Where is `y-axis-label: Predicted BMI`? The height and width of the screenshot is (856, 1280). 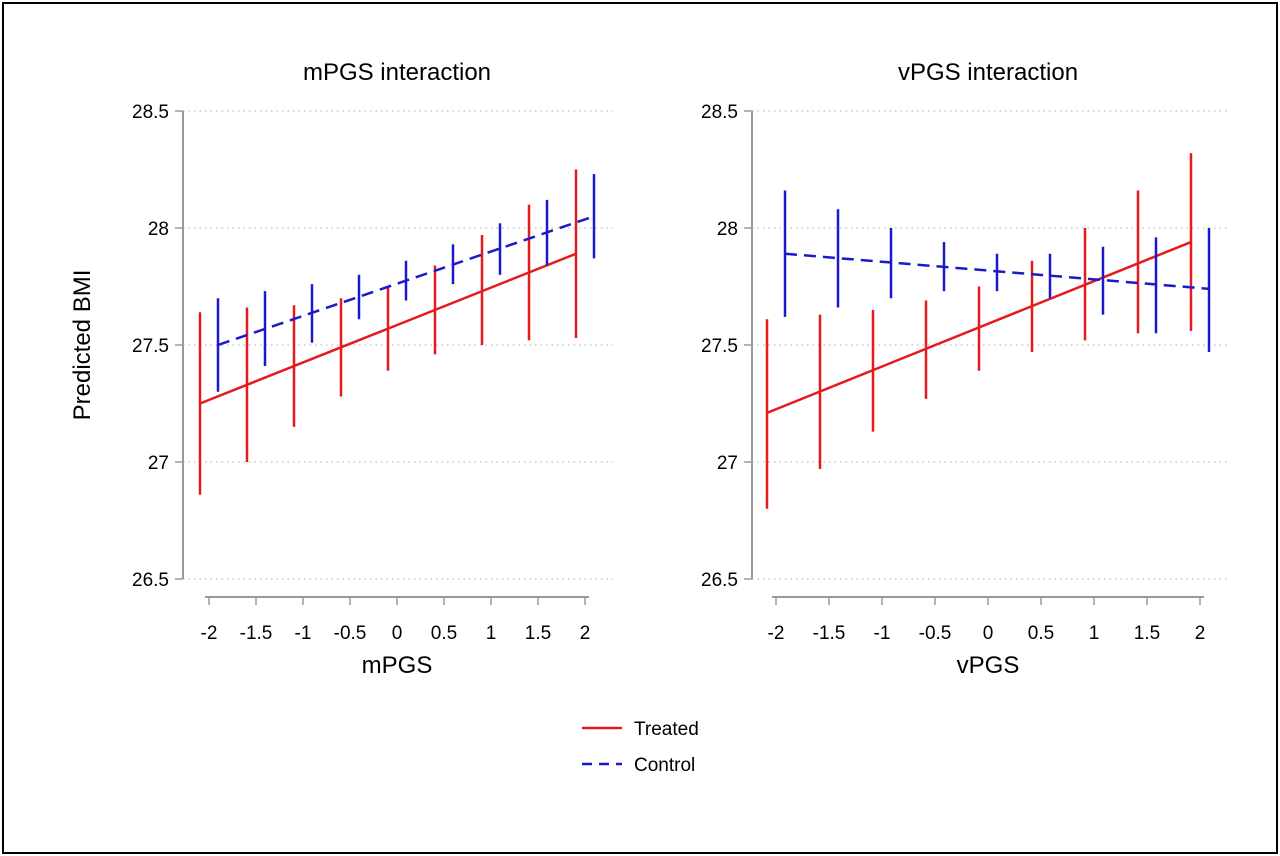 y-axis-label: Predicted BMI is located at coordinates (82, 345).